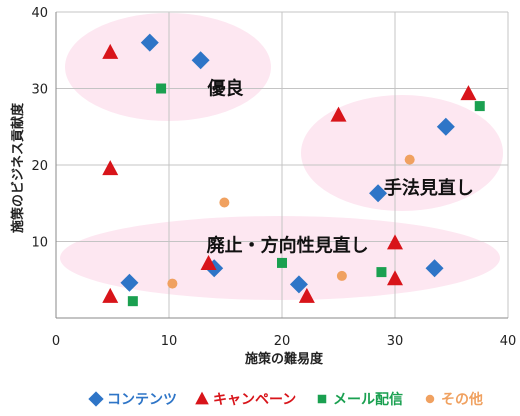 This screenshot has width=520, height=416. What do you see at coordinates (254, 400) in the screenshot?
I see `legend-label-1: キャンペーン` at bounding box center [254, 400].